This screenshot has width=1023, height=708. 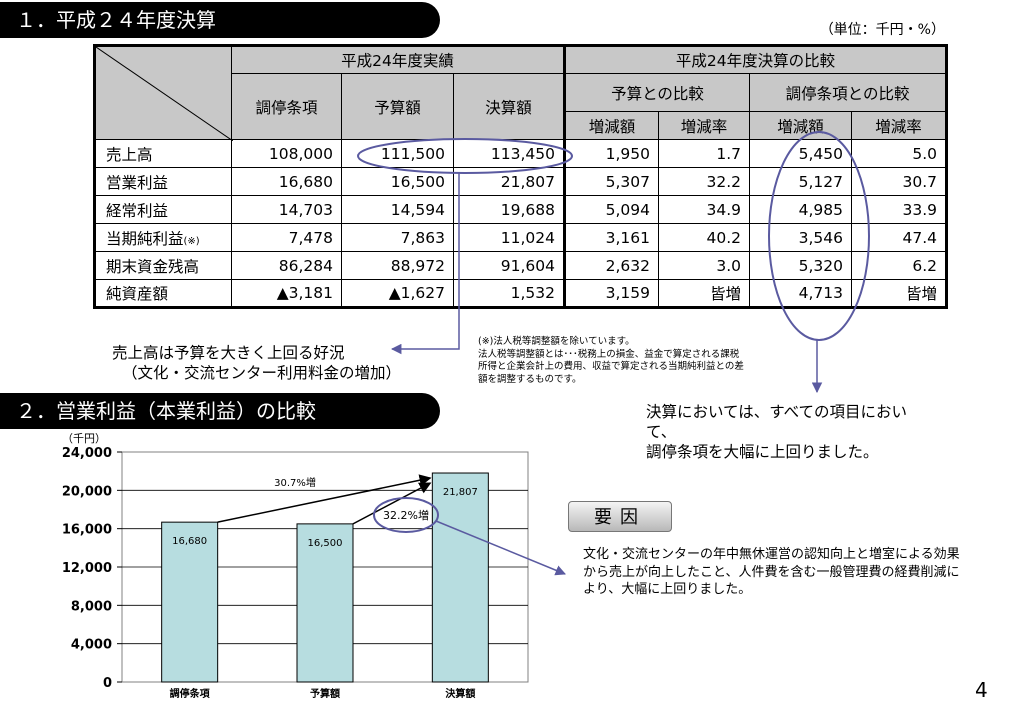 What do you see at coordinates (509, 209) in the screenshot?
I see `cell-actual: 19,688` at bounding box center [509, 209].